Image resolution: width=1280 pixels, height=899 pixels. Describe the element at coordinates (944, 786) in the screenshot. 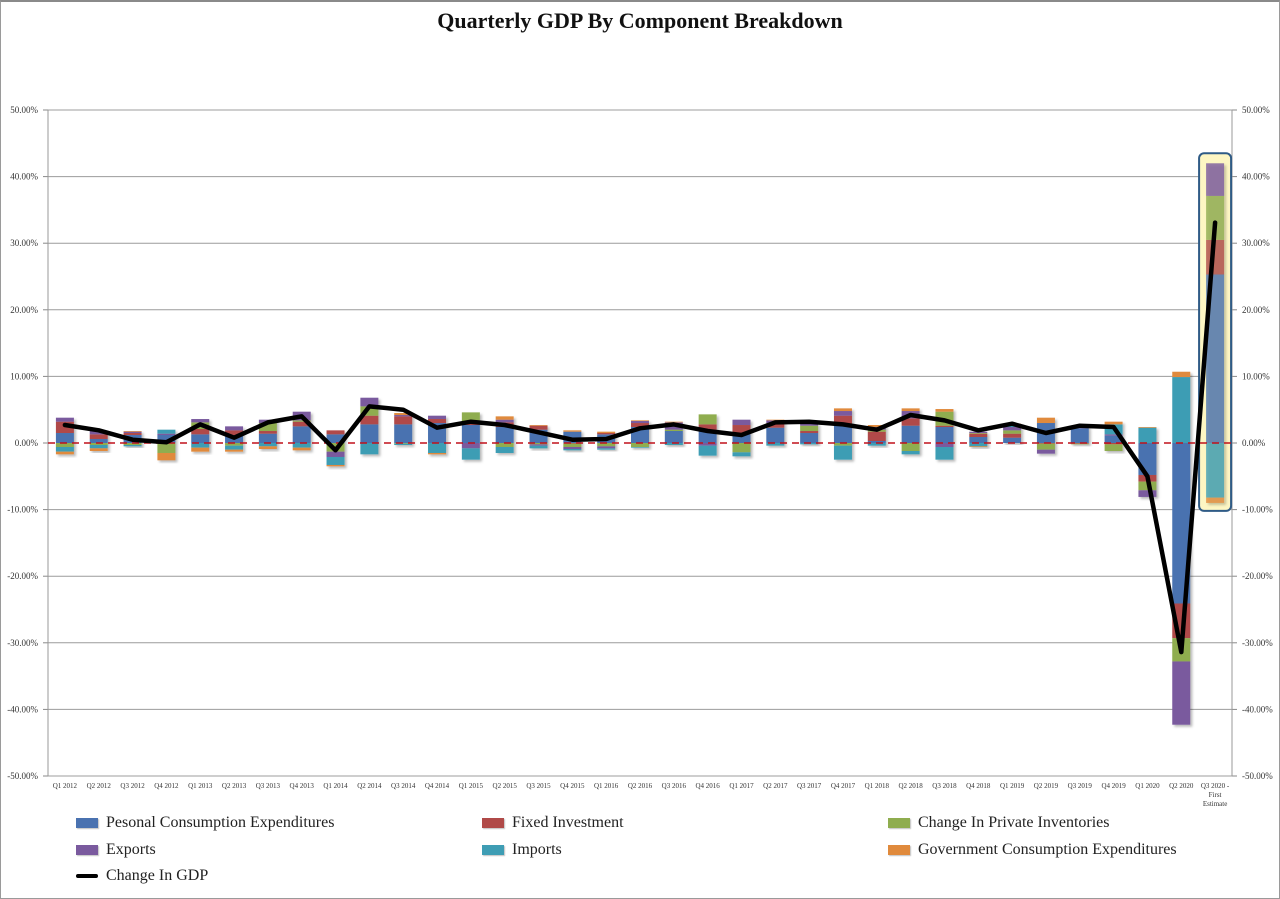

I see `x-tick-label-line: Q3 2018` at that location.